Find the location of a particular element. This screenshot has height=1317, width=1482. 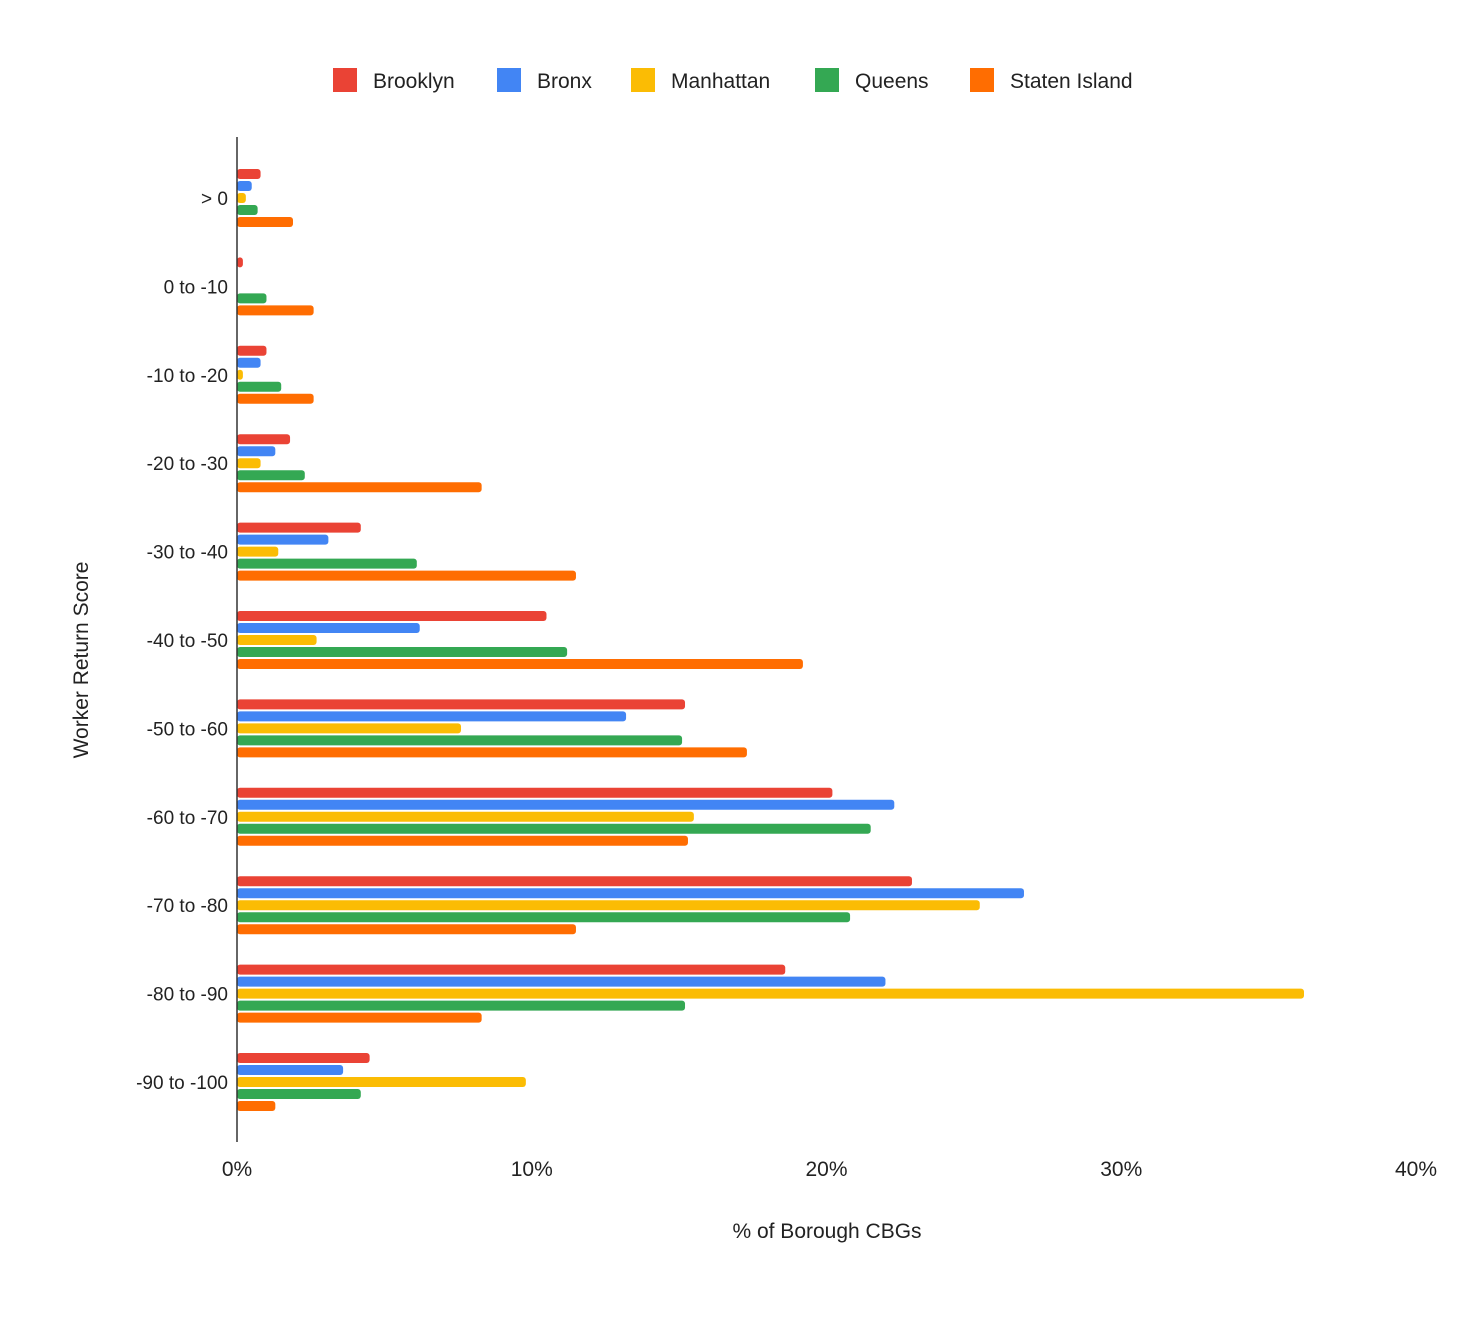

y-tick-label: > 0 is located at coordinates (214, 199).